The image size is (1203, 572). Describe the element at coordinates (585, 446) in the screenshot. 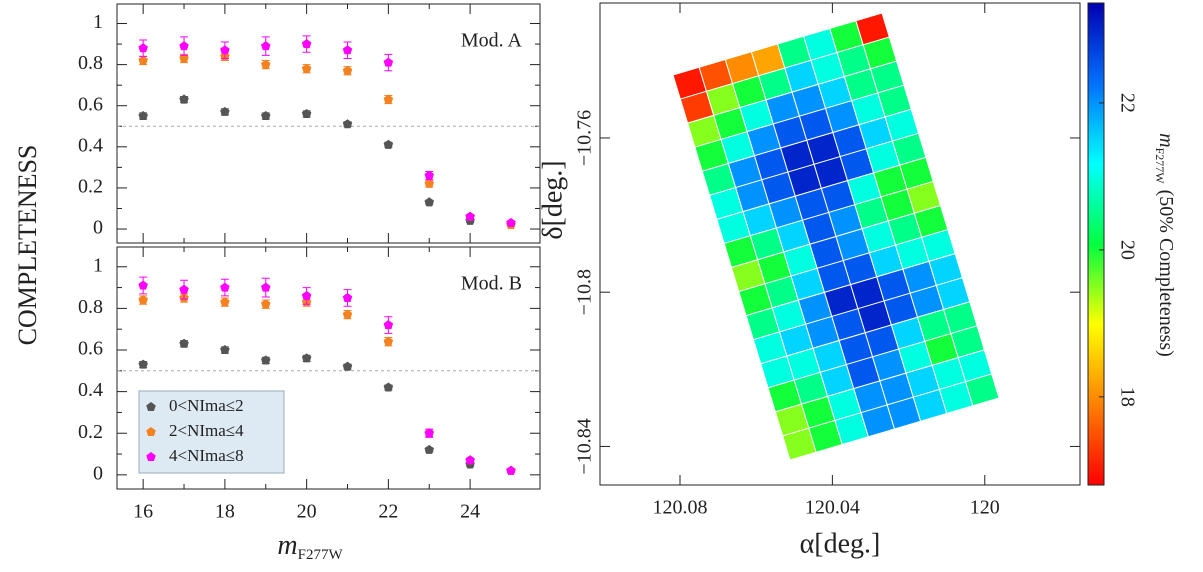

I see `y-tick-label: −10.84` at that location.